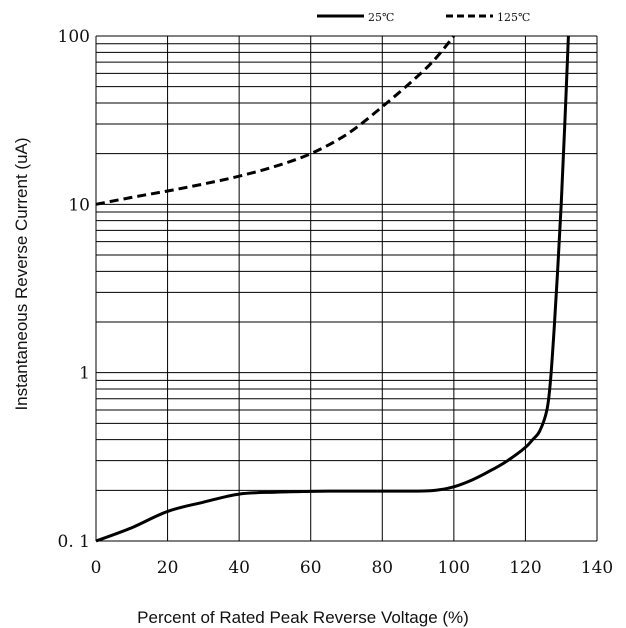 The width and height of the screenshot is (626, 628). Describe the element at coordinates (84, 374) in the screenshot. I see `y-tick-label: 1` at that location.